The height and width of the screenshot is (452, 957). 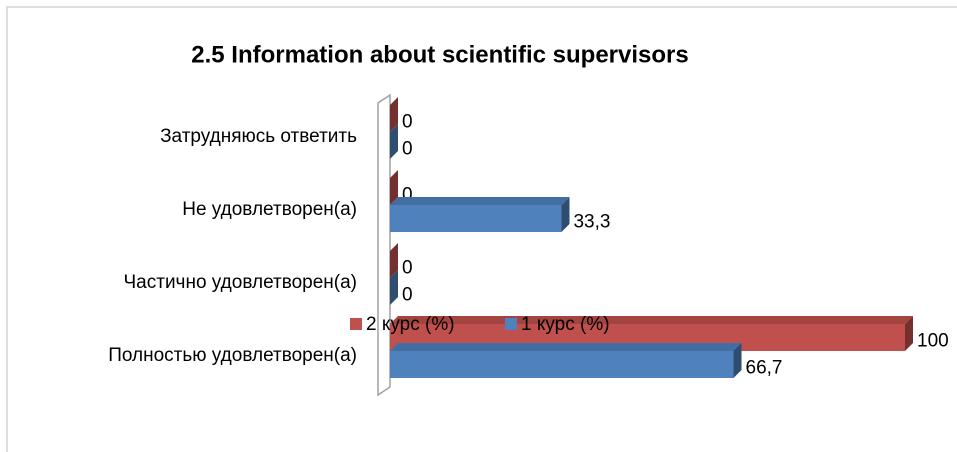 I want to click on value-label: 33,3, so click(x=591, y=222).